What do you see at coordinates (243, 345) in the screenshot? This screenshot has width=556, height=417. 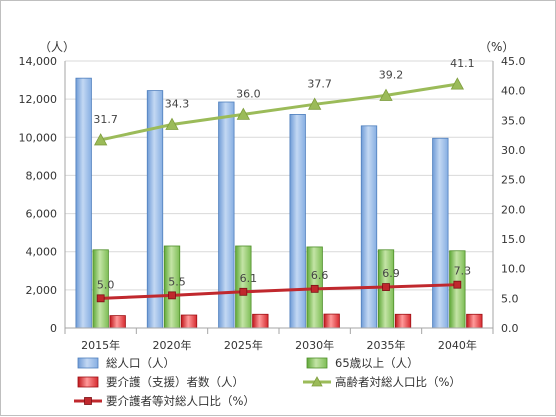 I see `x-tick-label: 2025年` at bounding box center [243, 345].